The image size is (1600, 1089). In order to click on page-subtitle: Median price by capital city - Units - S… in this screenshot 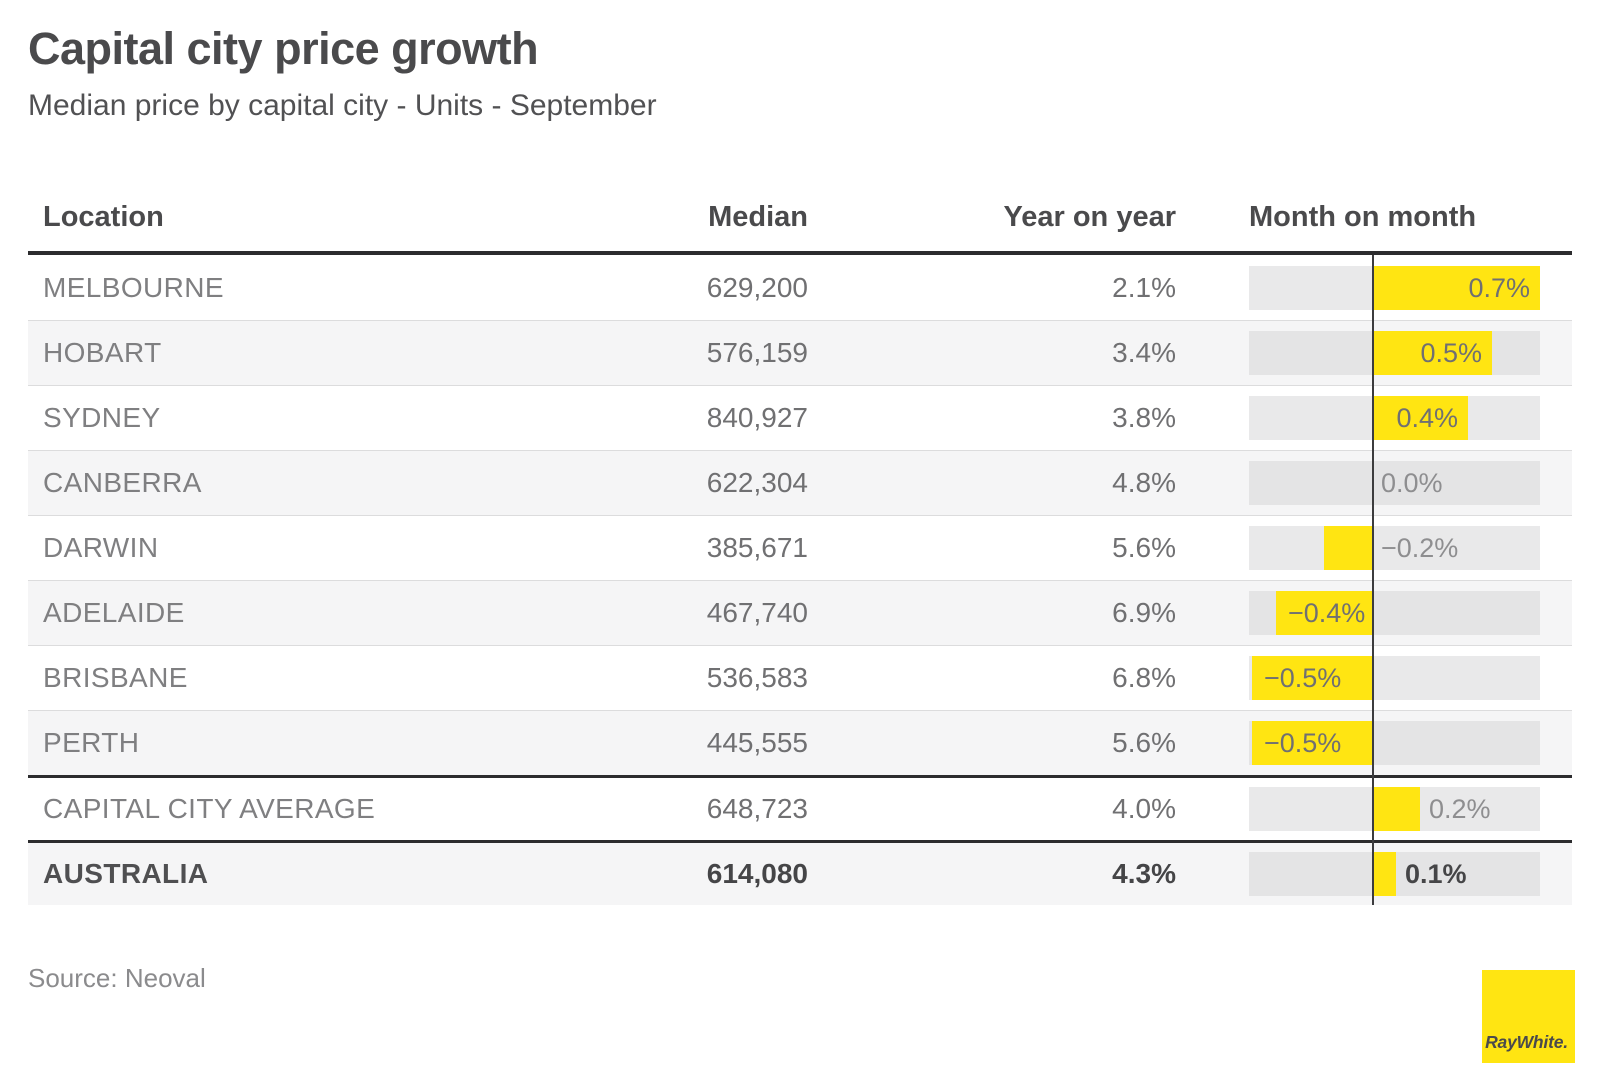, I will do `click(342, 106)`.